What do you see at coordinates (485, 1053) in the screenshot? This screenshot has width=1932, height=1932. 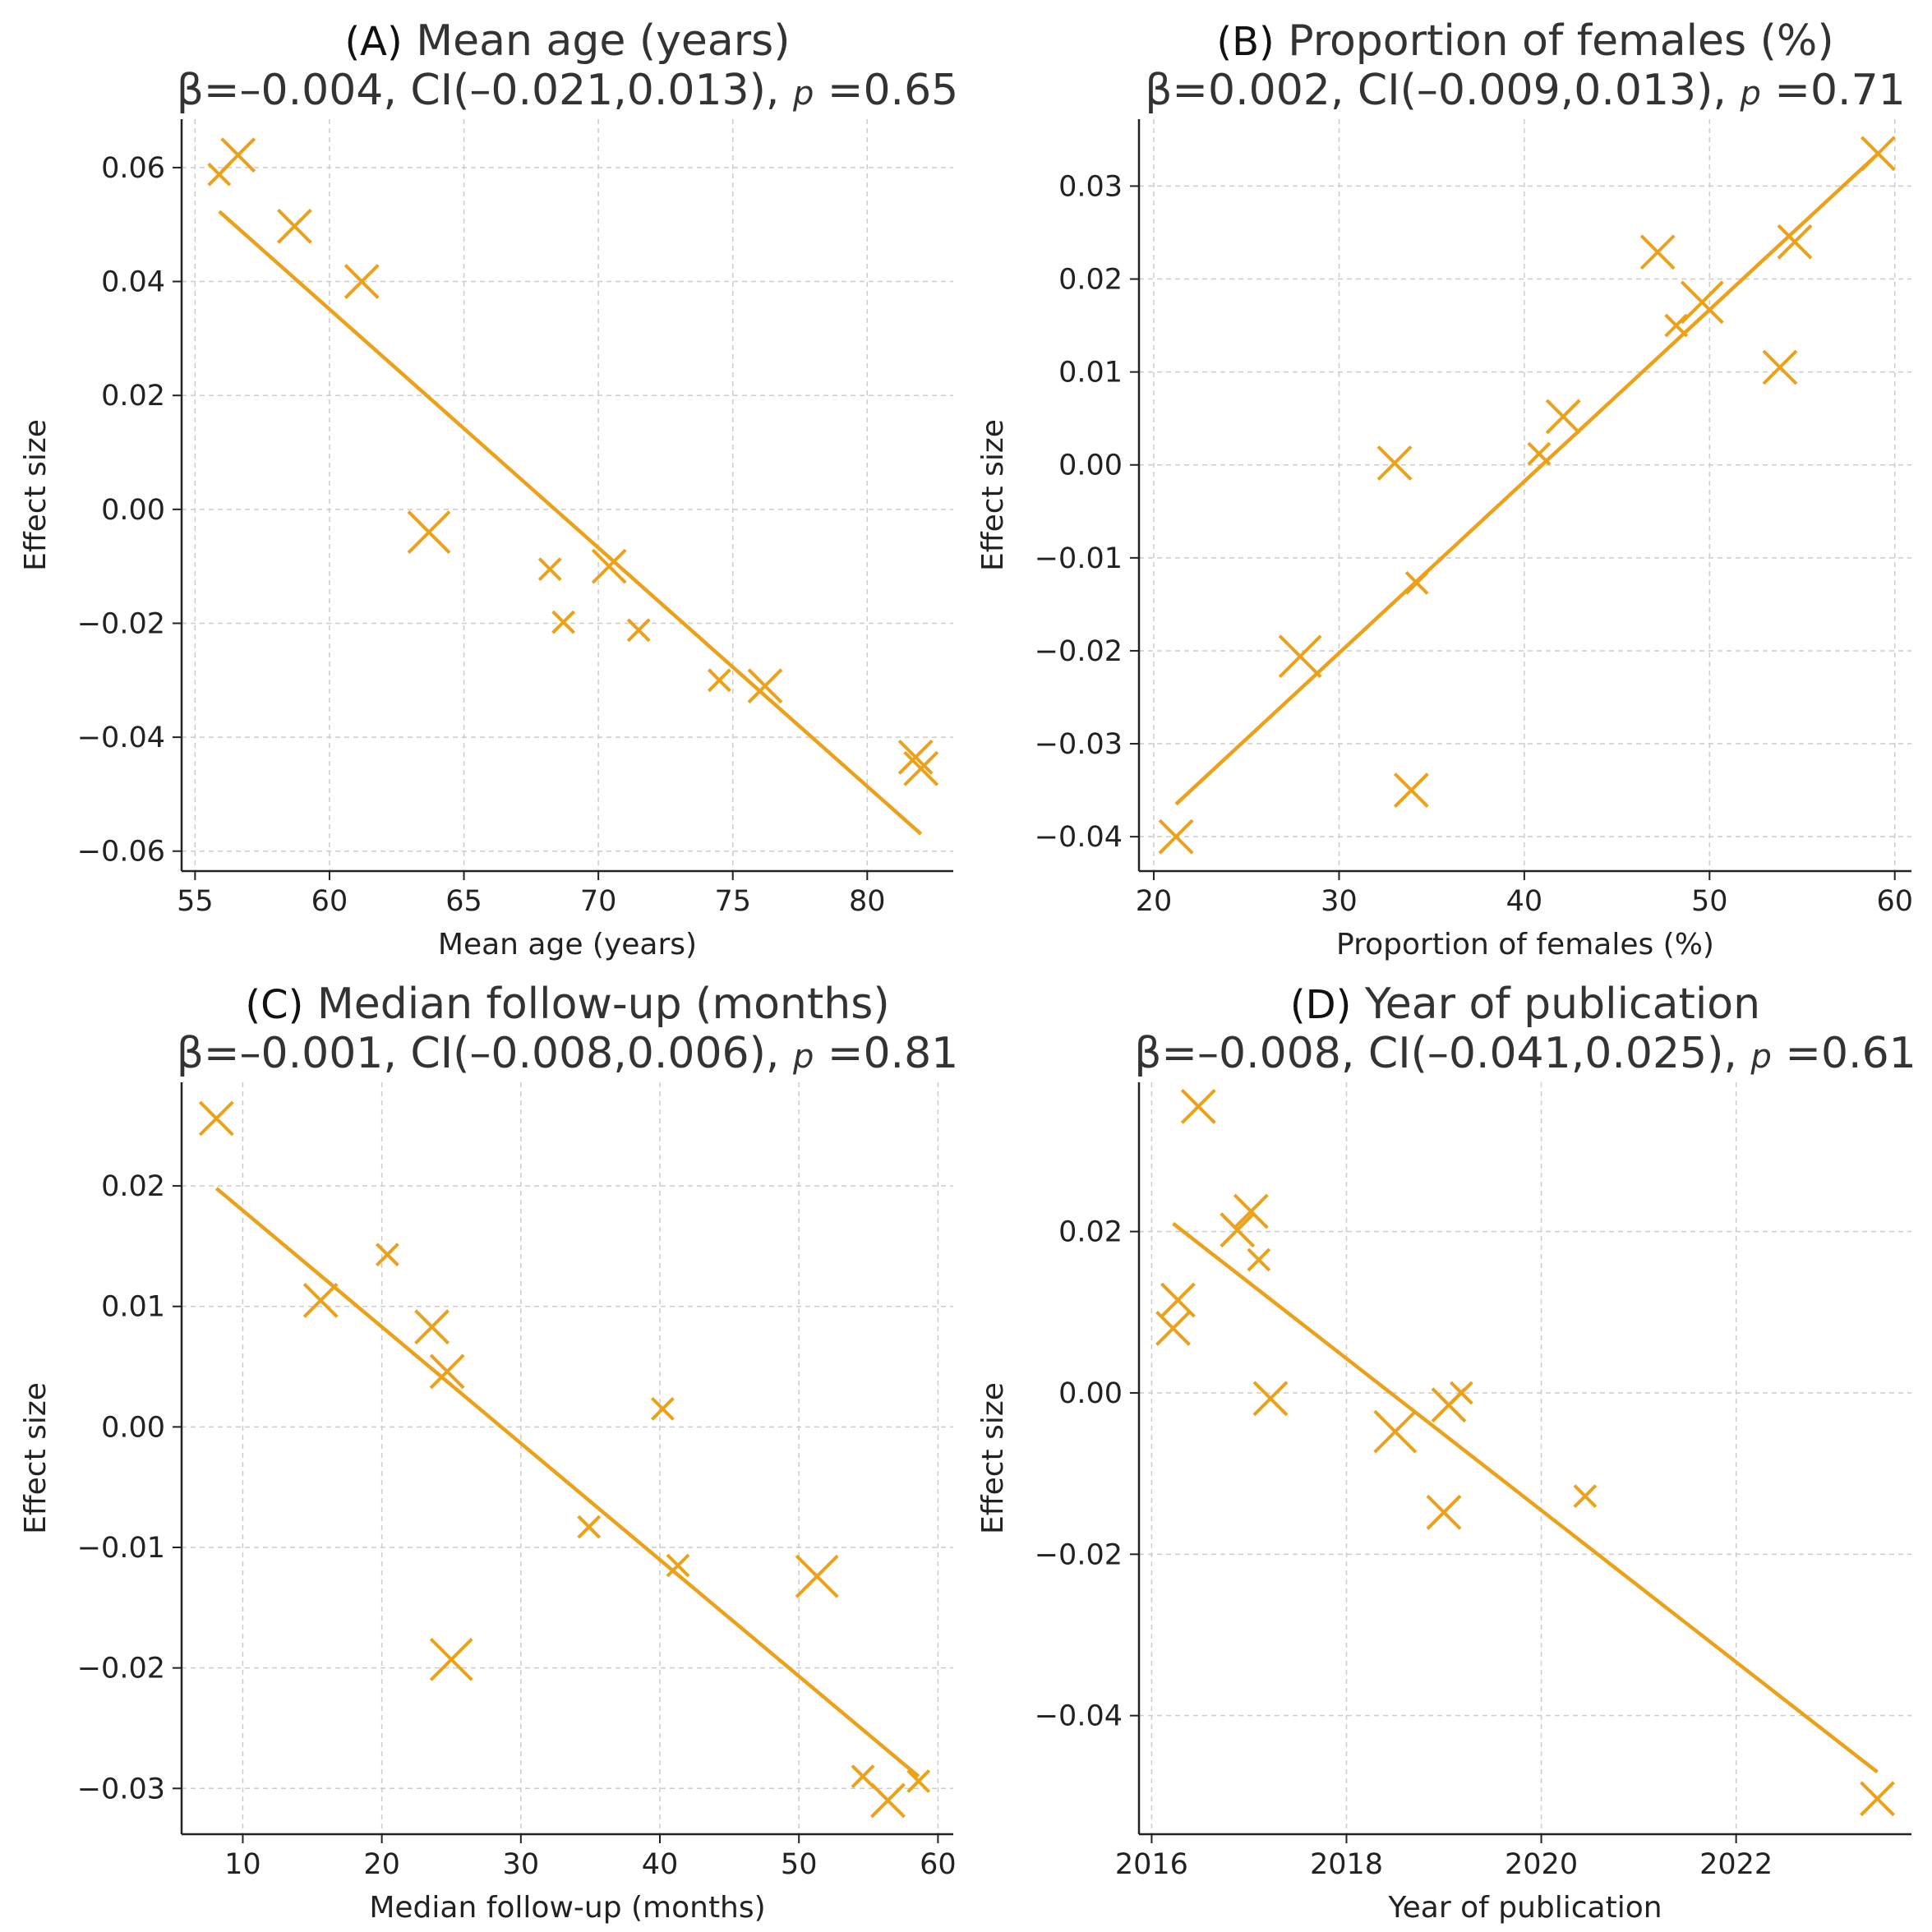 I see `stats-text: β=–0.001, CI(–0.008,0.006),` at bounding box center [485, 1053].